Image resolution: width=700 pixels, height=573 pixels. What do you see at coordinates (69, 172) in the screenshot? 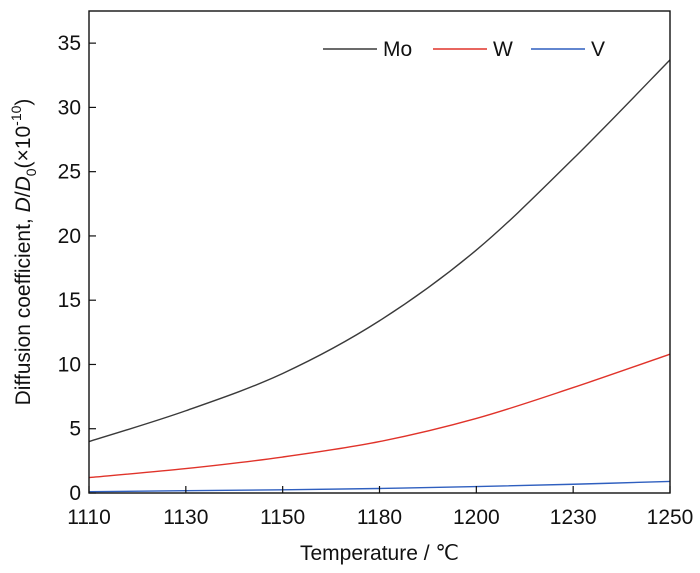
I see `y-tick-label: 25` at bounding box center [69, 172].